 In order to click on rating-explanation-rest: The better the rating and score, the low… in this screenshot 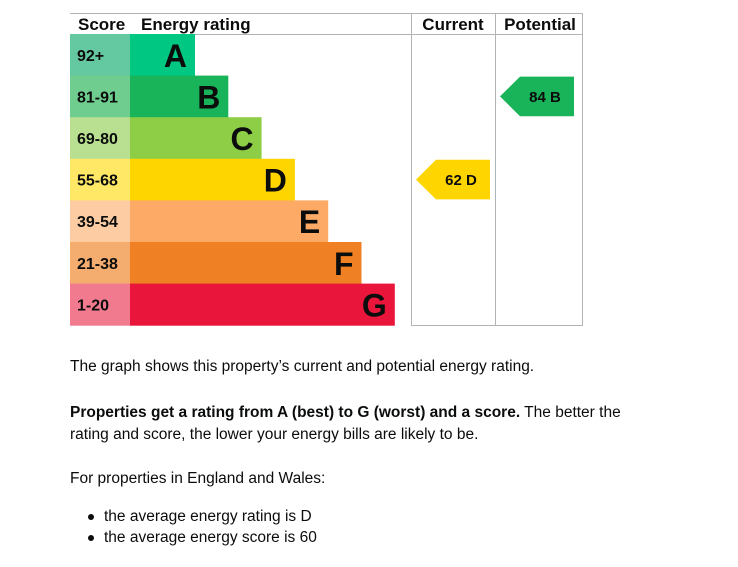, I will do `click(345, 423)`.